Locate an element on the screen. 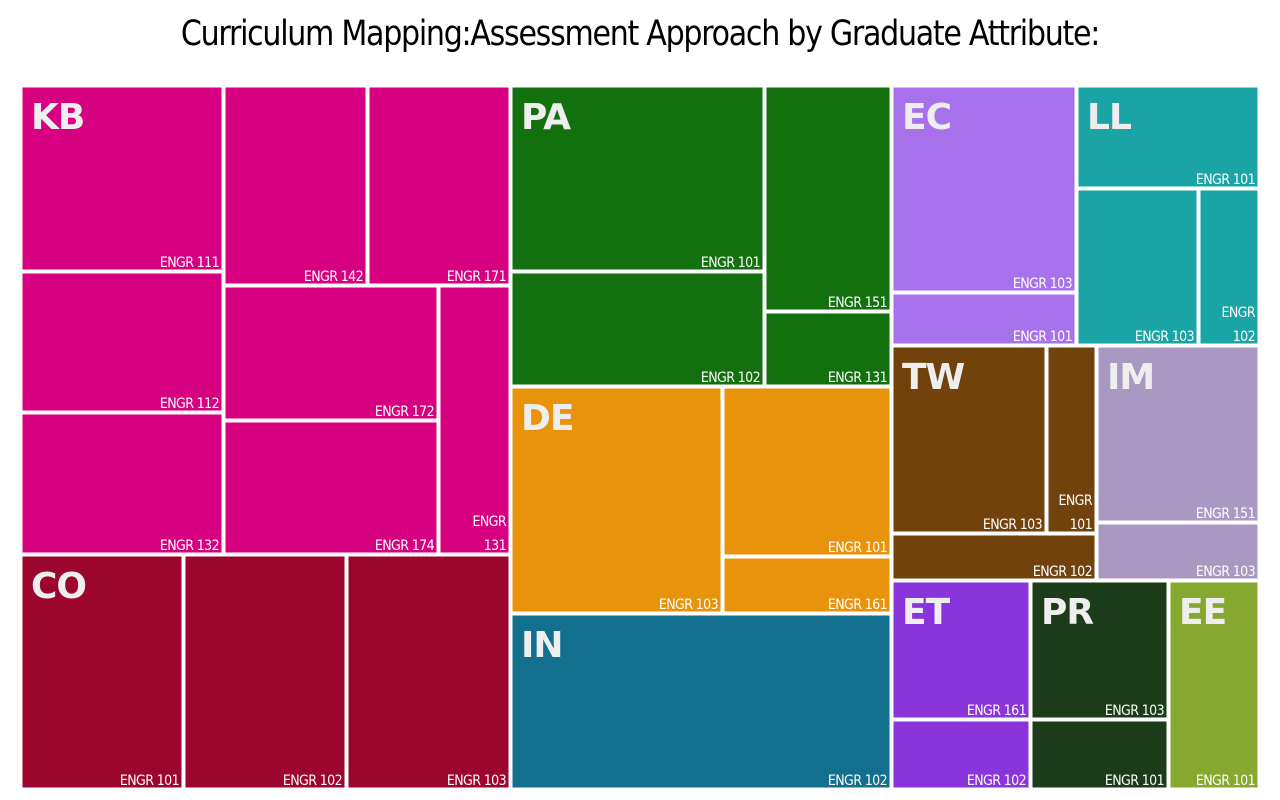 Image resolution: width=1280 pixels, height=800 pixels. cell-label: 101 is located at coordinates (1081, 525).